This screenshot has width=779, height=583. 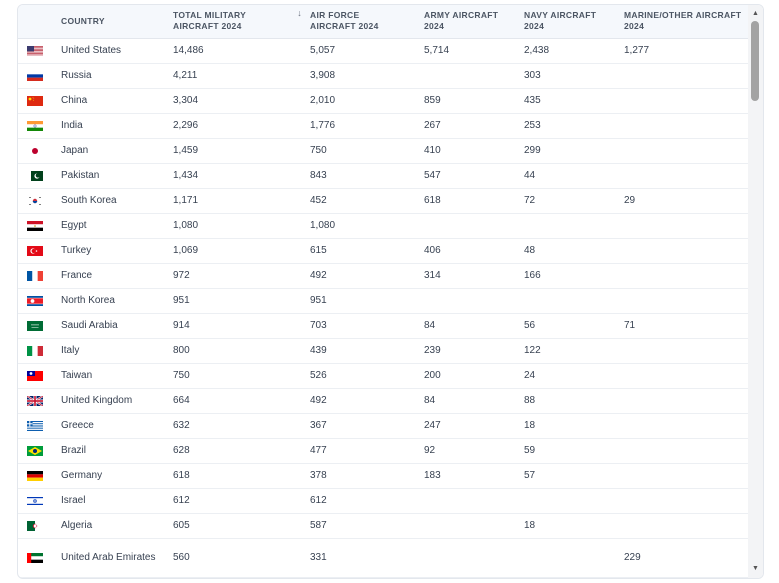 I want to click on vertical-scrollbar: ▲ ▼, so click(x=755, y=291).